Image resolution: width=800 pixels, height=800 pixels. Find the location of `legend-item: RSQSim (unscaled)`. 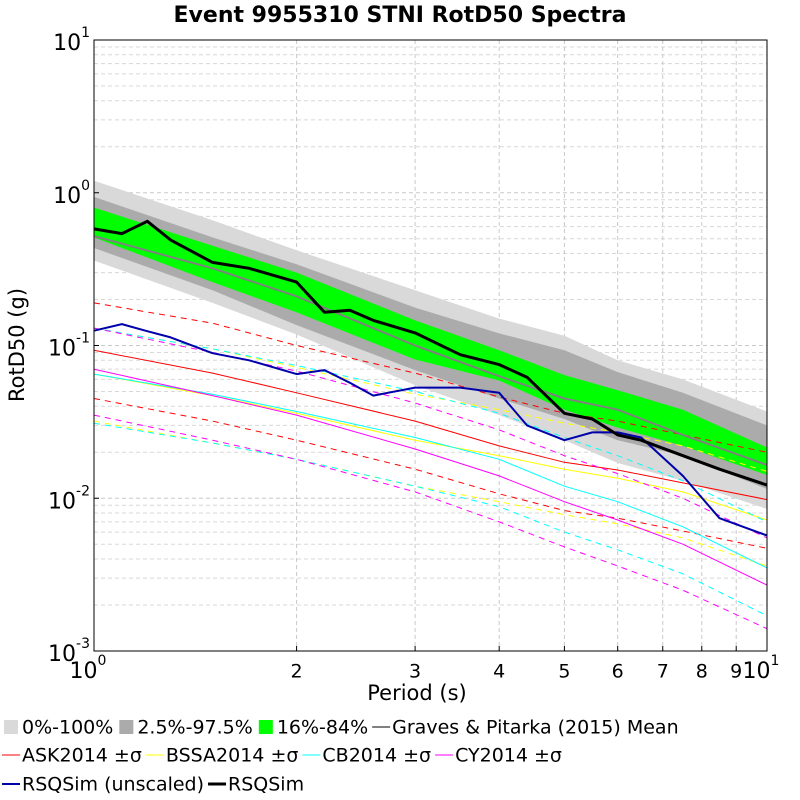

legend-item: RSQSim (unscaled) is located at coordinates (103, 785).